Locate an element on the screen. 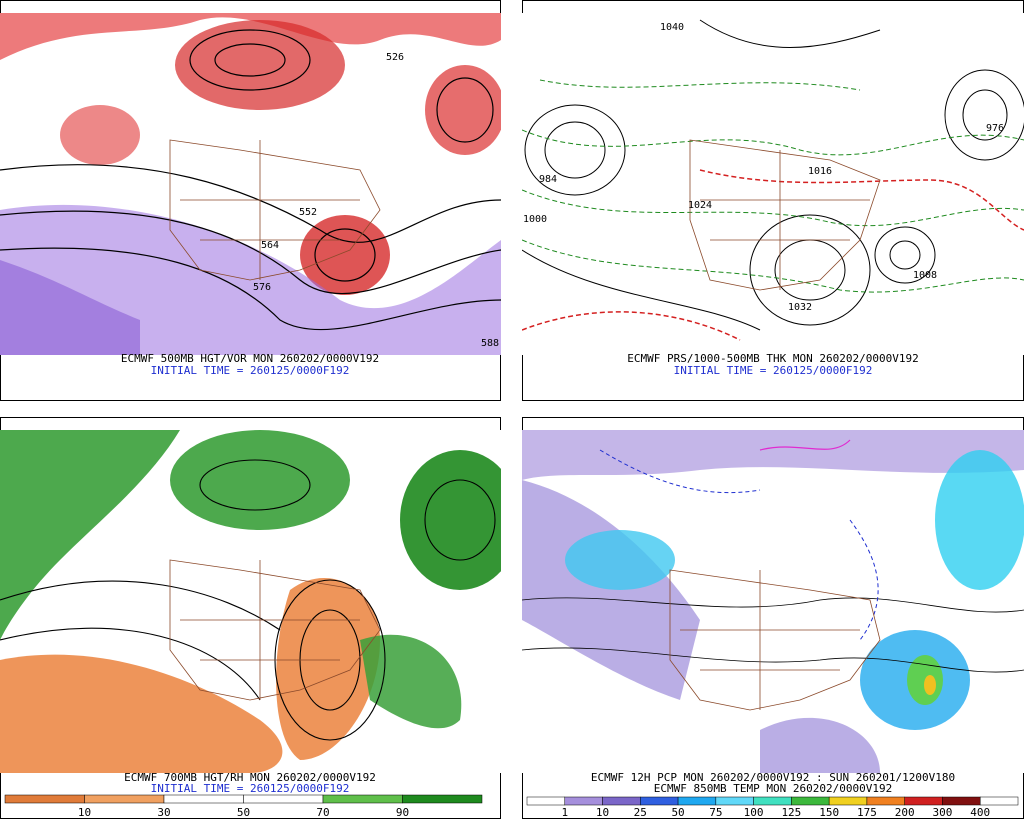 The image size is (1024, 823). colorbar-label: 200 is located at coordinates (905, 812).